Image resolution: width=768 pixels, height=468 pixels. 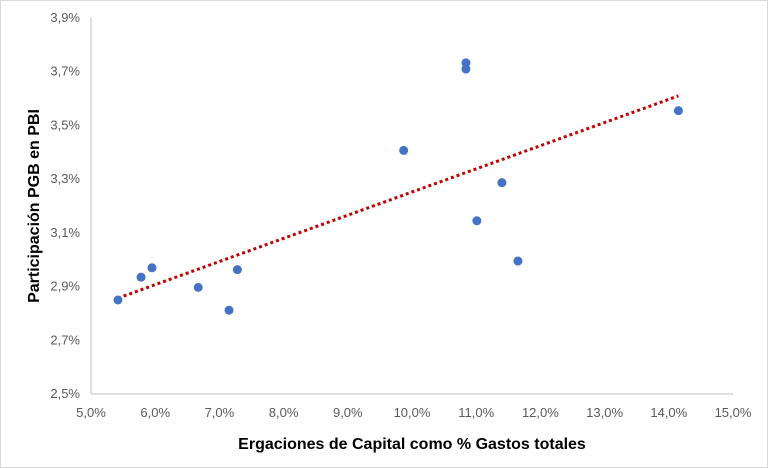 What do you see at coordinates (220, 412) in the screenshot?
I see `x-tick-label: 7,0%` at bounding box center [220, 412].